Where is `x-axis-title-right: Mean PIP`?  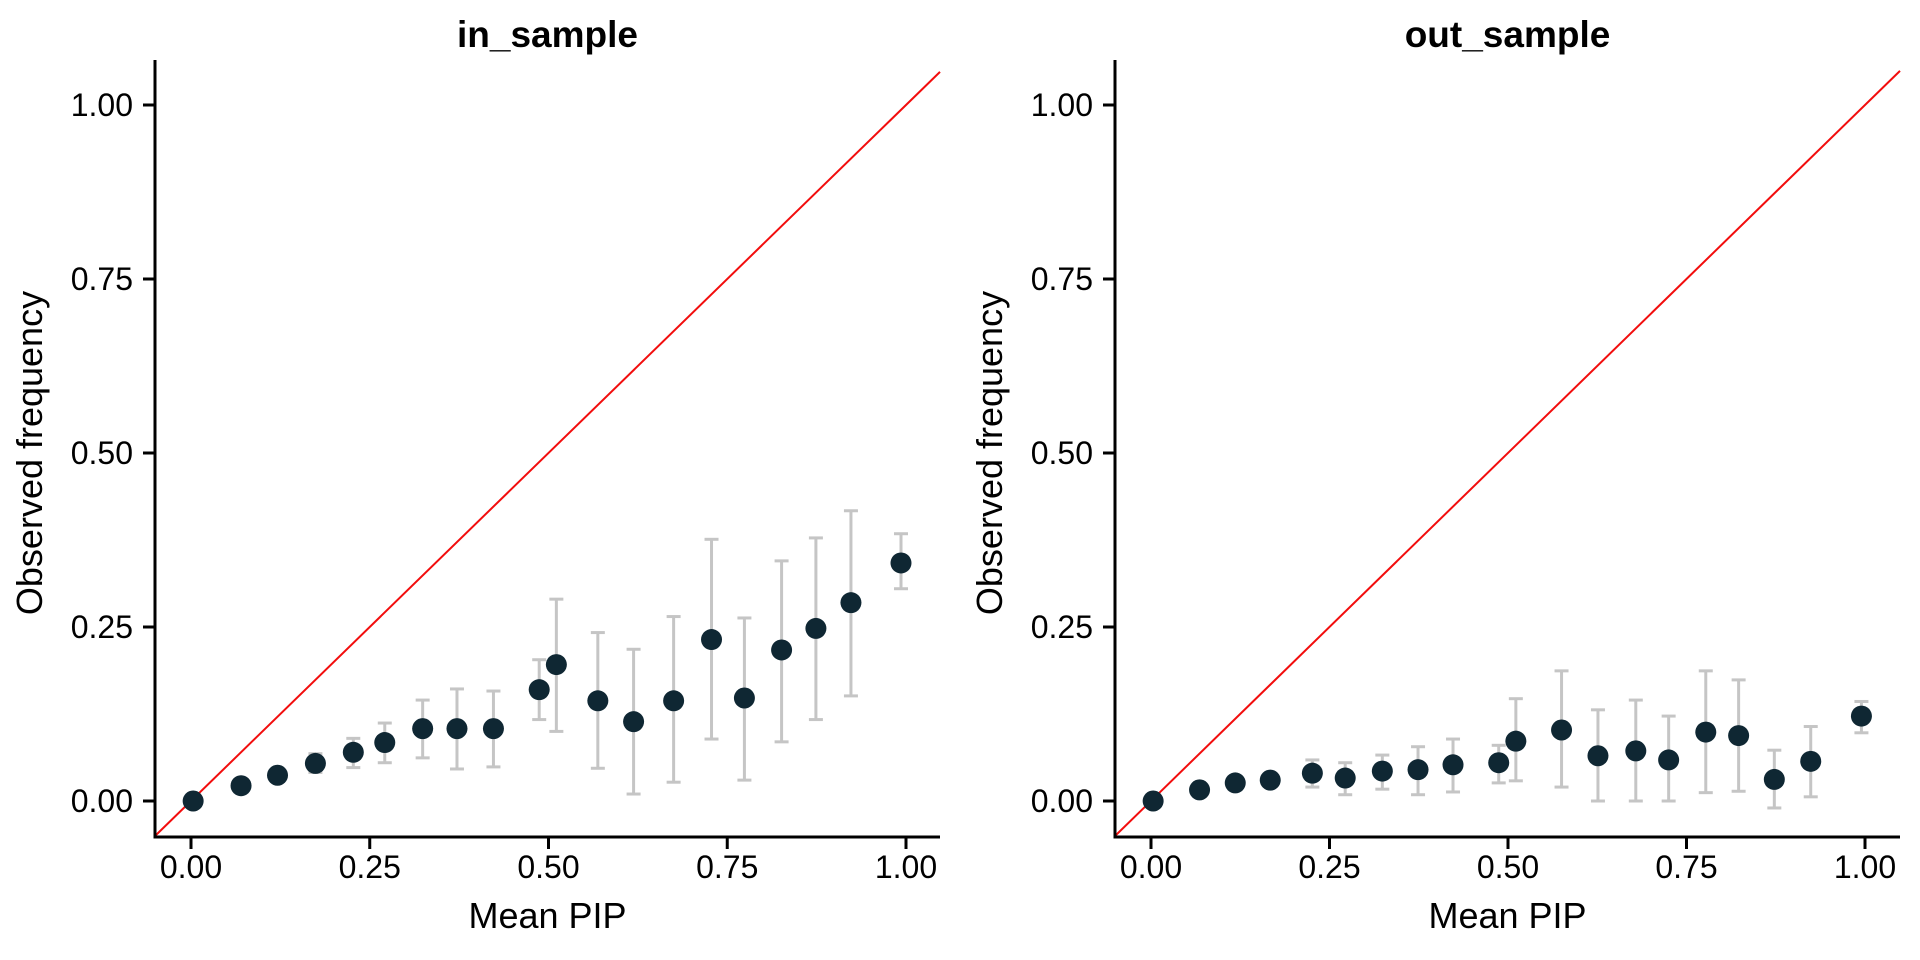
x-axis-title-right: Mean PIP is located at coordinates (1507, 915).